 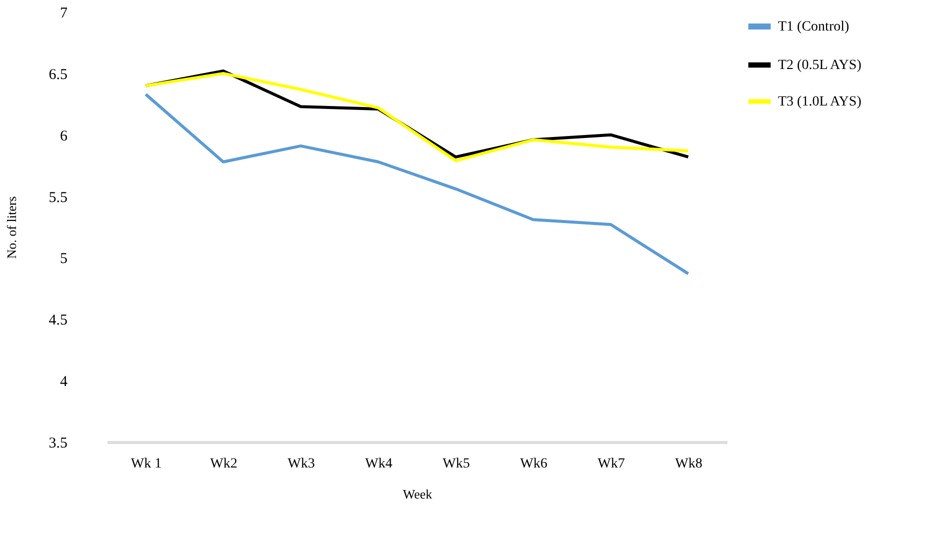 What do you see at coordinates (58, 74) in the screenshot?
I see `y-tick-label: 6.5` at bounding box center [58, 74].